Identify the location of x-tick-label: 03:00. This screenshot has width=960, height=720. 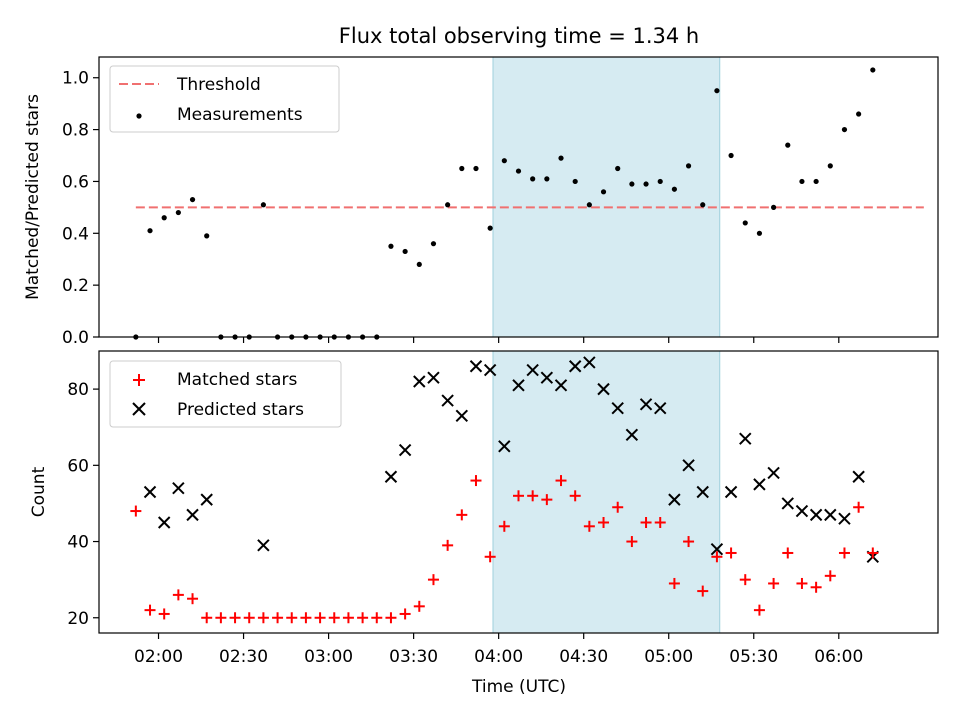
(328, 657).